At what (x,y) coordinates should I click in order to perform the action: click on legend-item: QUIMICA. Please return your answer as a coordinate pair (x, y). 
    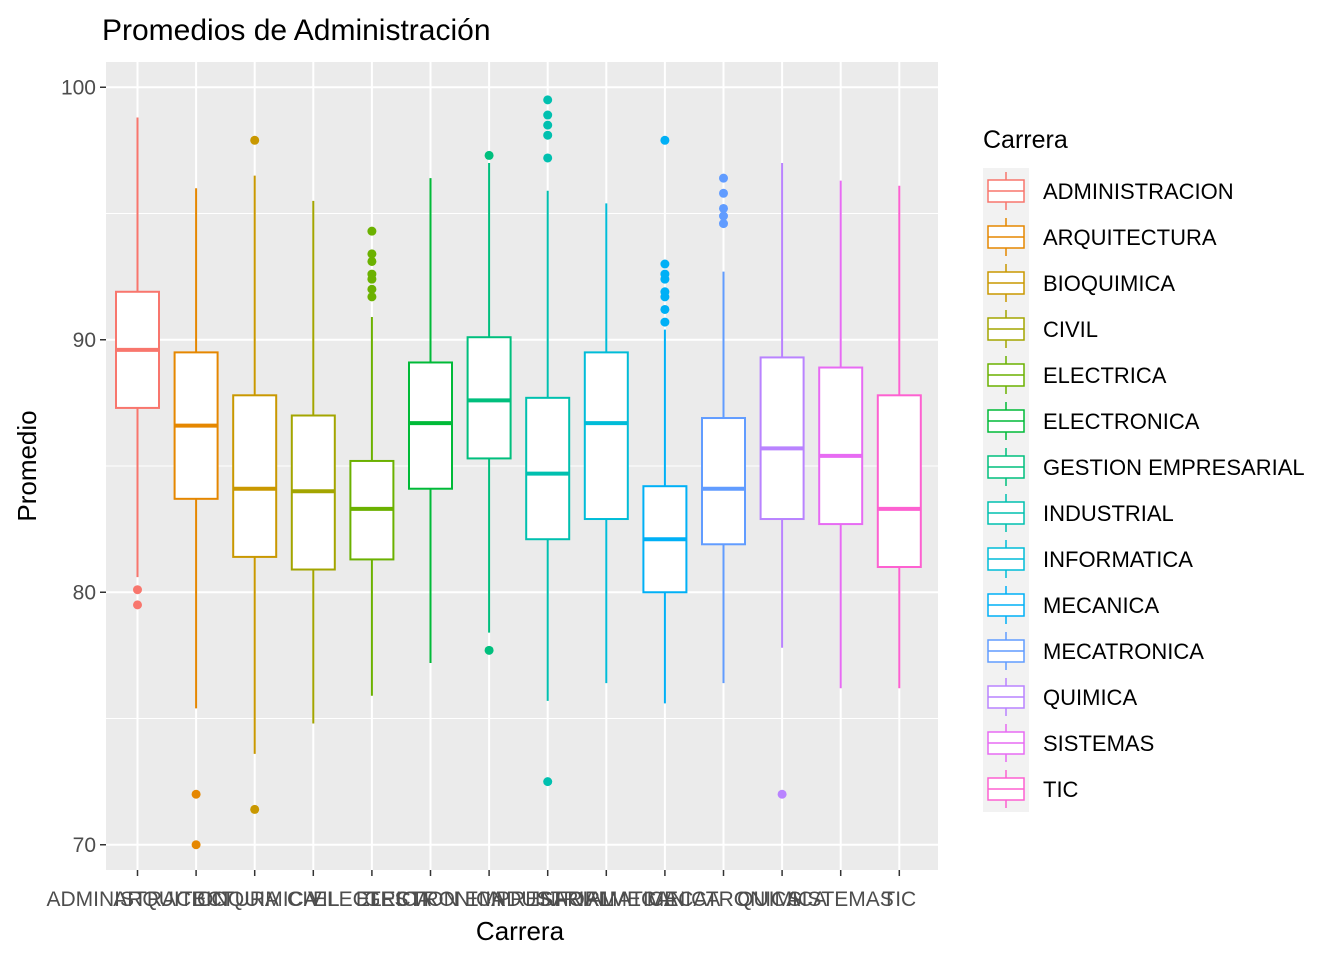
    Looking at the image, I should click on (1060, 697).